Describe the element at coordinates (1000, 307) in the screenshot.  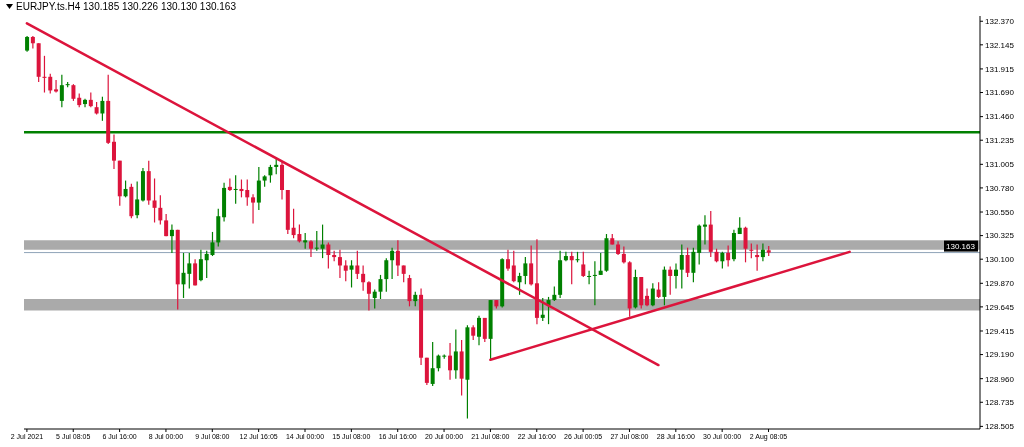
I see `y-tick-label: 129.645` at that location.